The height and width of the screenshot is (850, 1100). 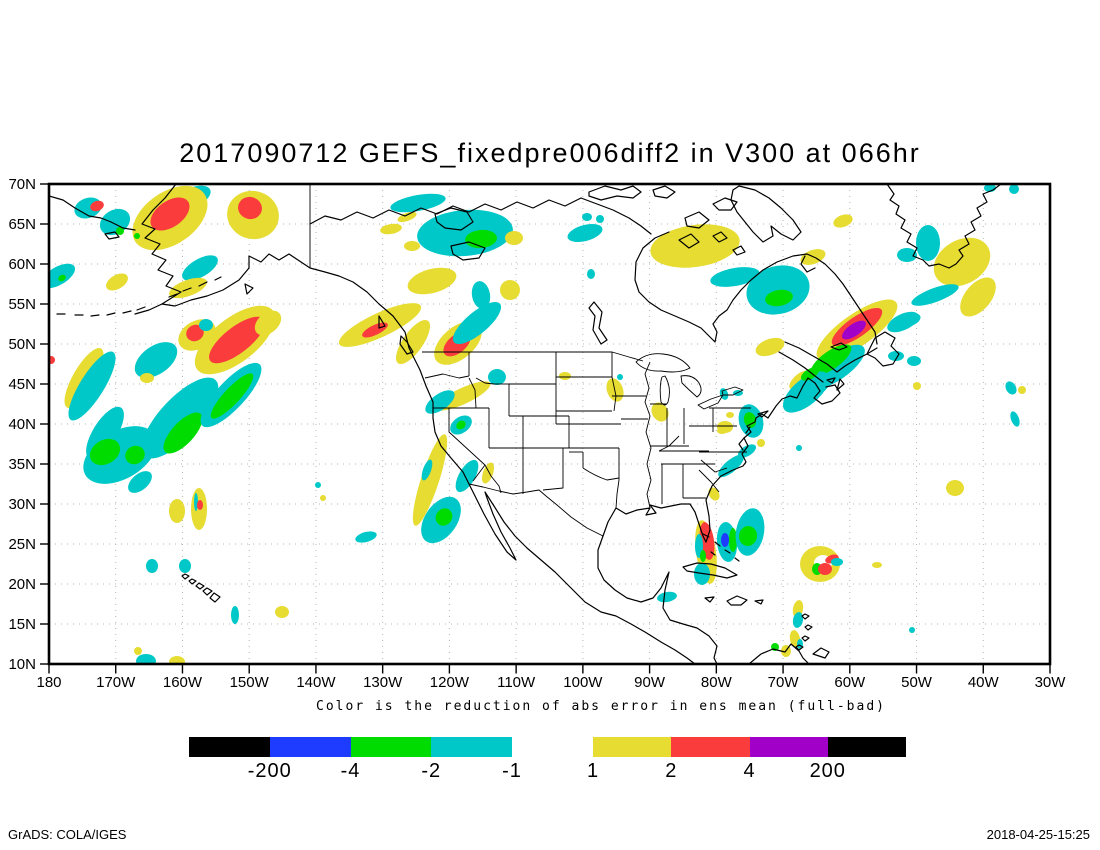 I want to click on lon-tick-label: 100W, so click(x=583, y=682).